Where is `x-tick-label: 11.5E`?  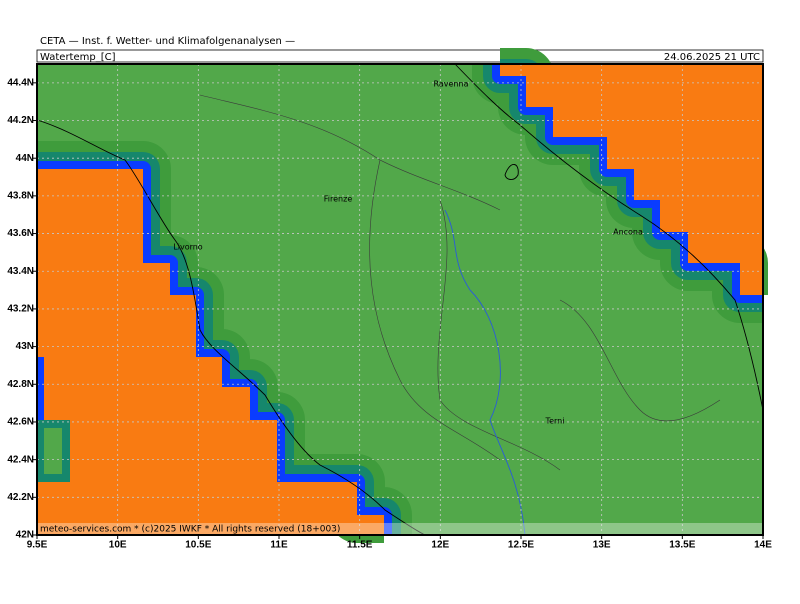
x-tick-label: 11.5E is located at coordinates (360, 545).